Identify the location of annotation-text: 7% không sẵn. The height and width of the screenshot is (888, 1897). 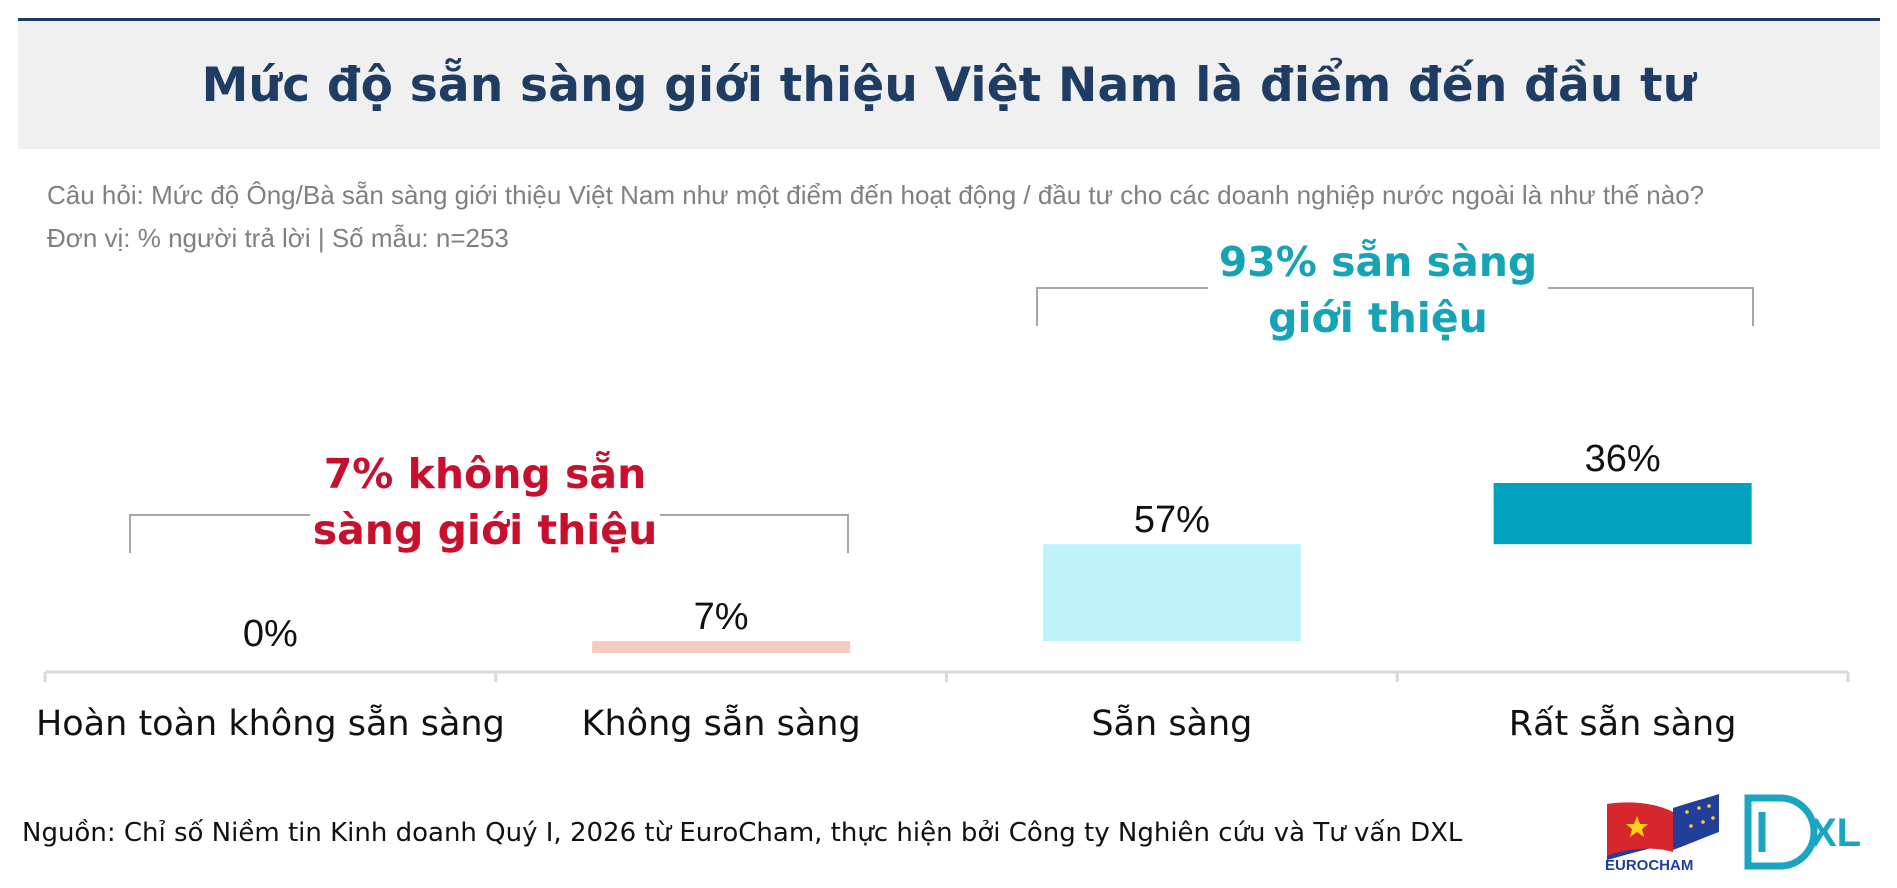
(485, 474).